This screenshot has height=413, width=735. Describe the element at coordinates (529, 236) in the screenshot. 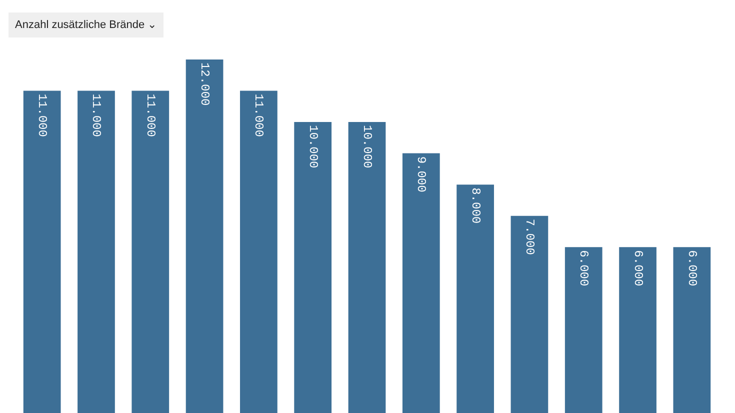

I see `data-label: 7.000` at that location.